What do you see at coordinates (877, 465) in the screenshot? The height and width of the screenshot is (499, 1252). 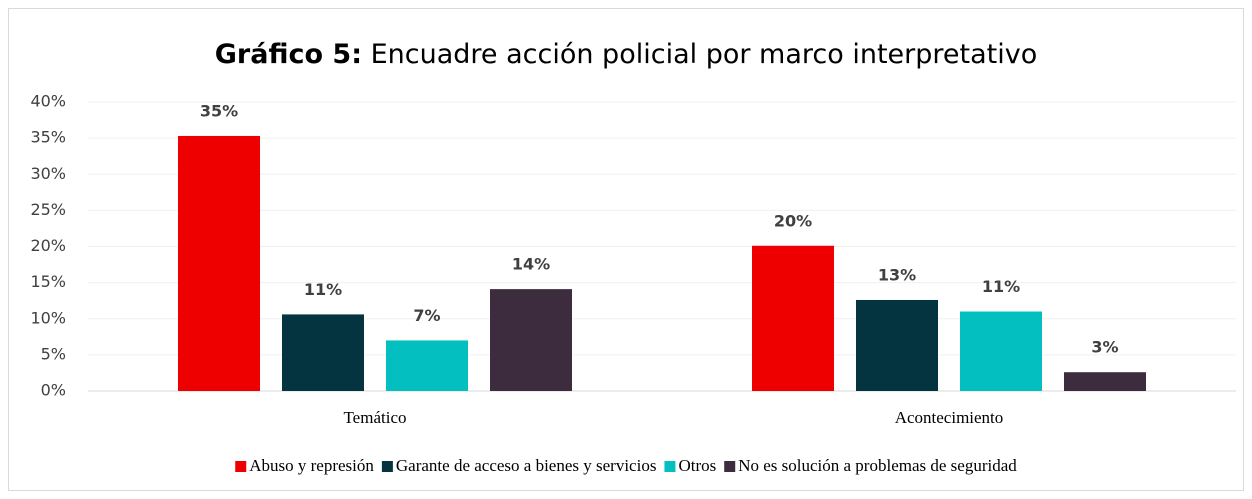 I see `legend-label: No es solución a problemas de seguridad` at bounding box center [877, 465].